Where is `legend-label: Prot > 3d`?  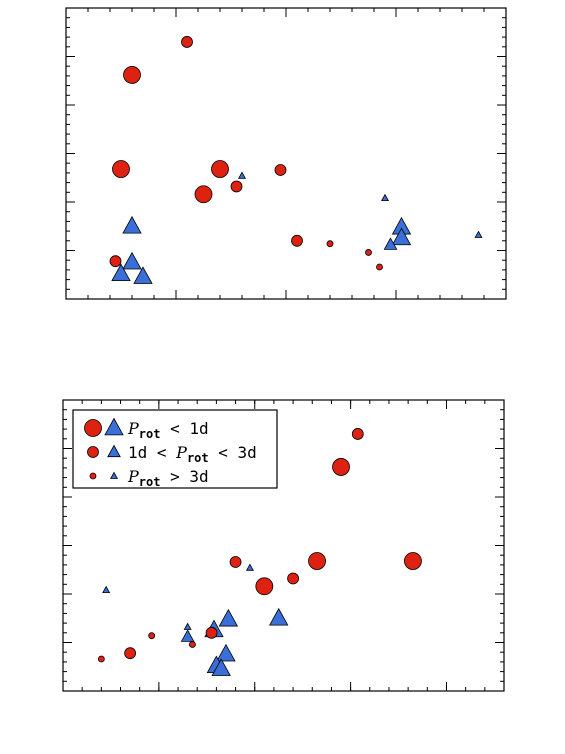 legend-label: Prot > 3d is located at coordinates (168, 478).